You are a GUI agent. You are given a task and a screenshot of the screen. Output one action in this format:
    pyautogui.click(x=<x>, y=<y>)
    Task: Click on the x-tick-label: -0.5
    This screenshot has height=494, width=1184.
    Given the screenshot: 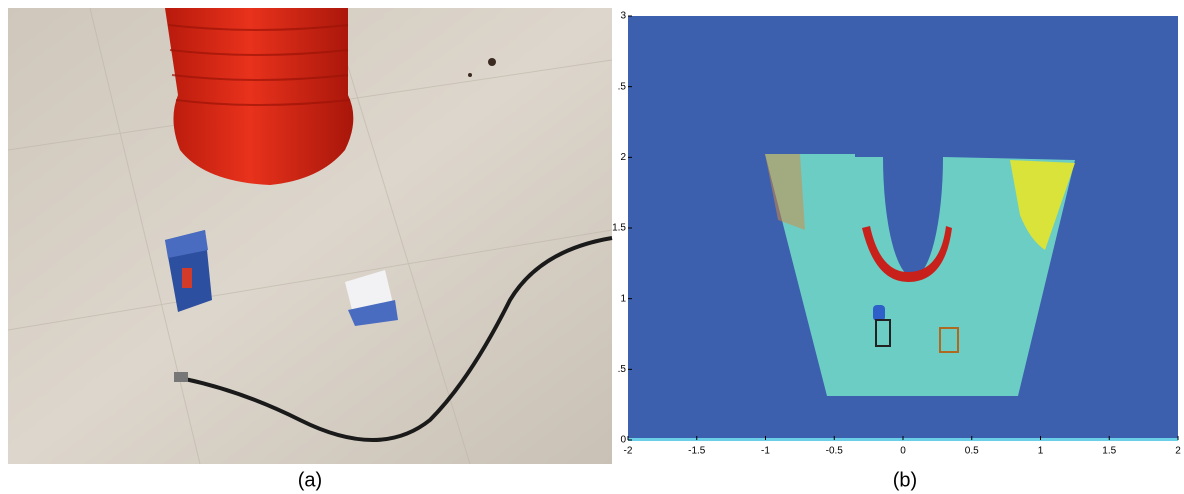 What is the action you would take?
    pyautogui.click(x=835, y=451)
    